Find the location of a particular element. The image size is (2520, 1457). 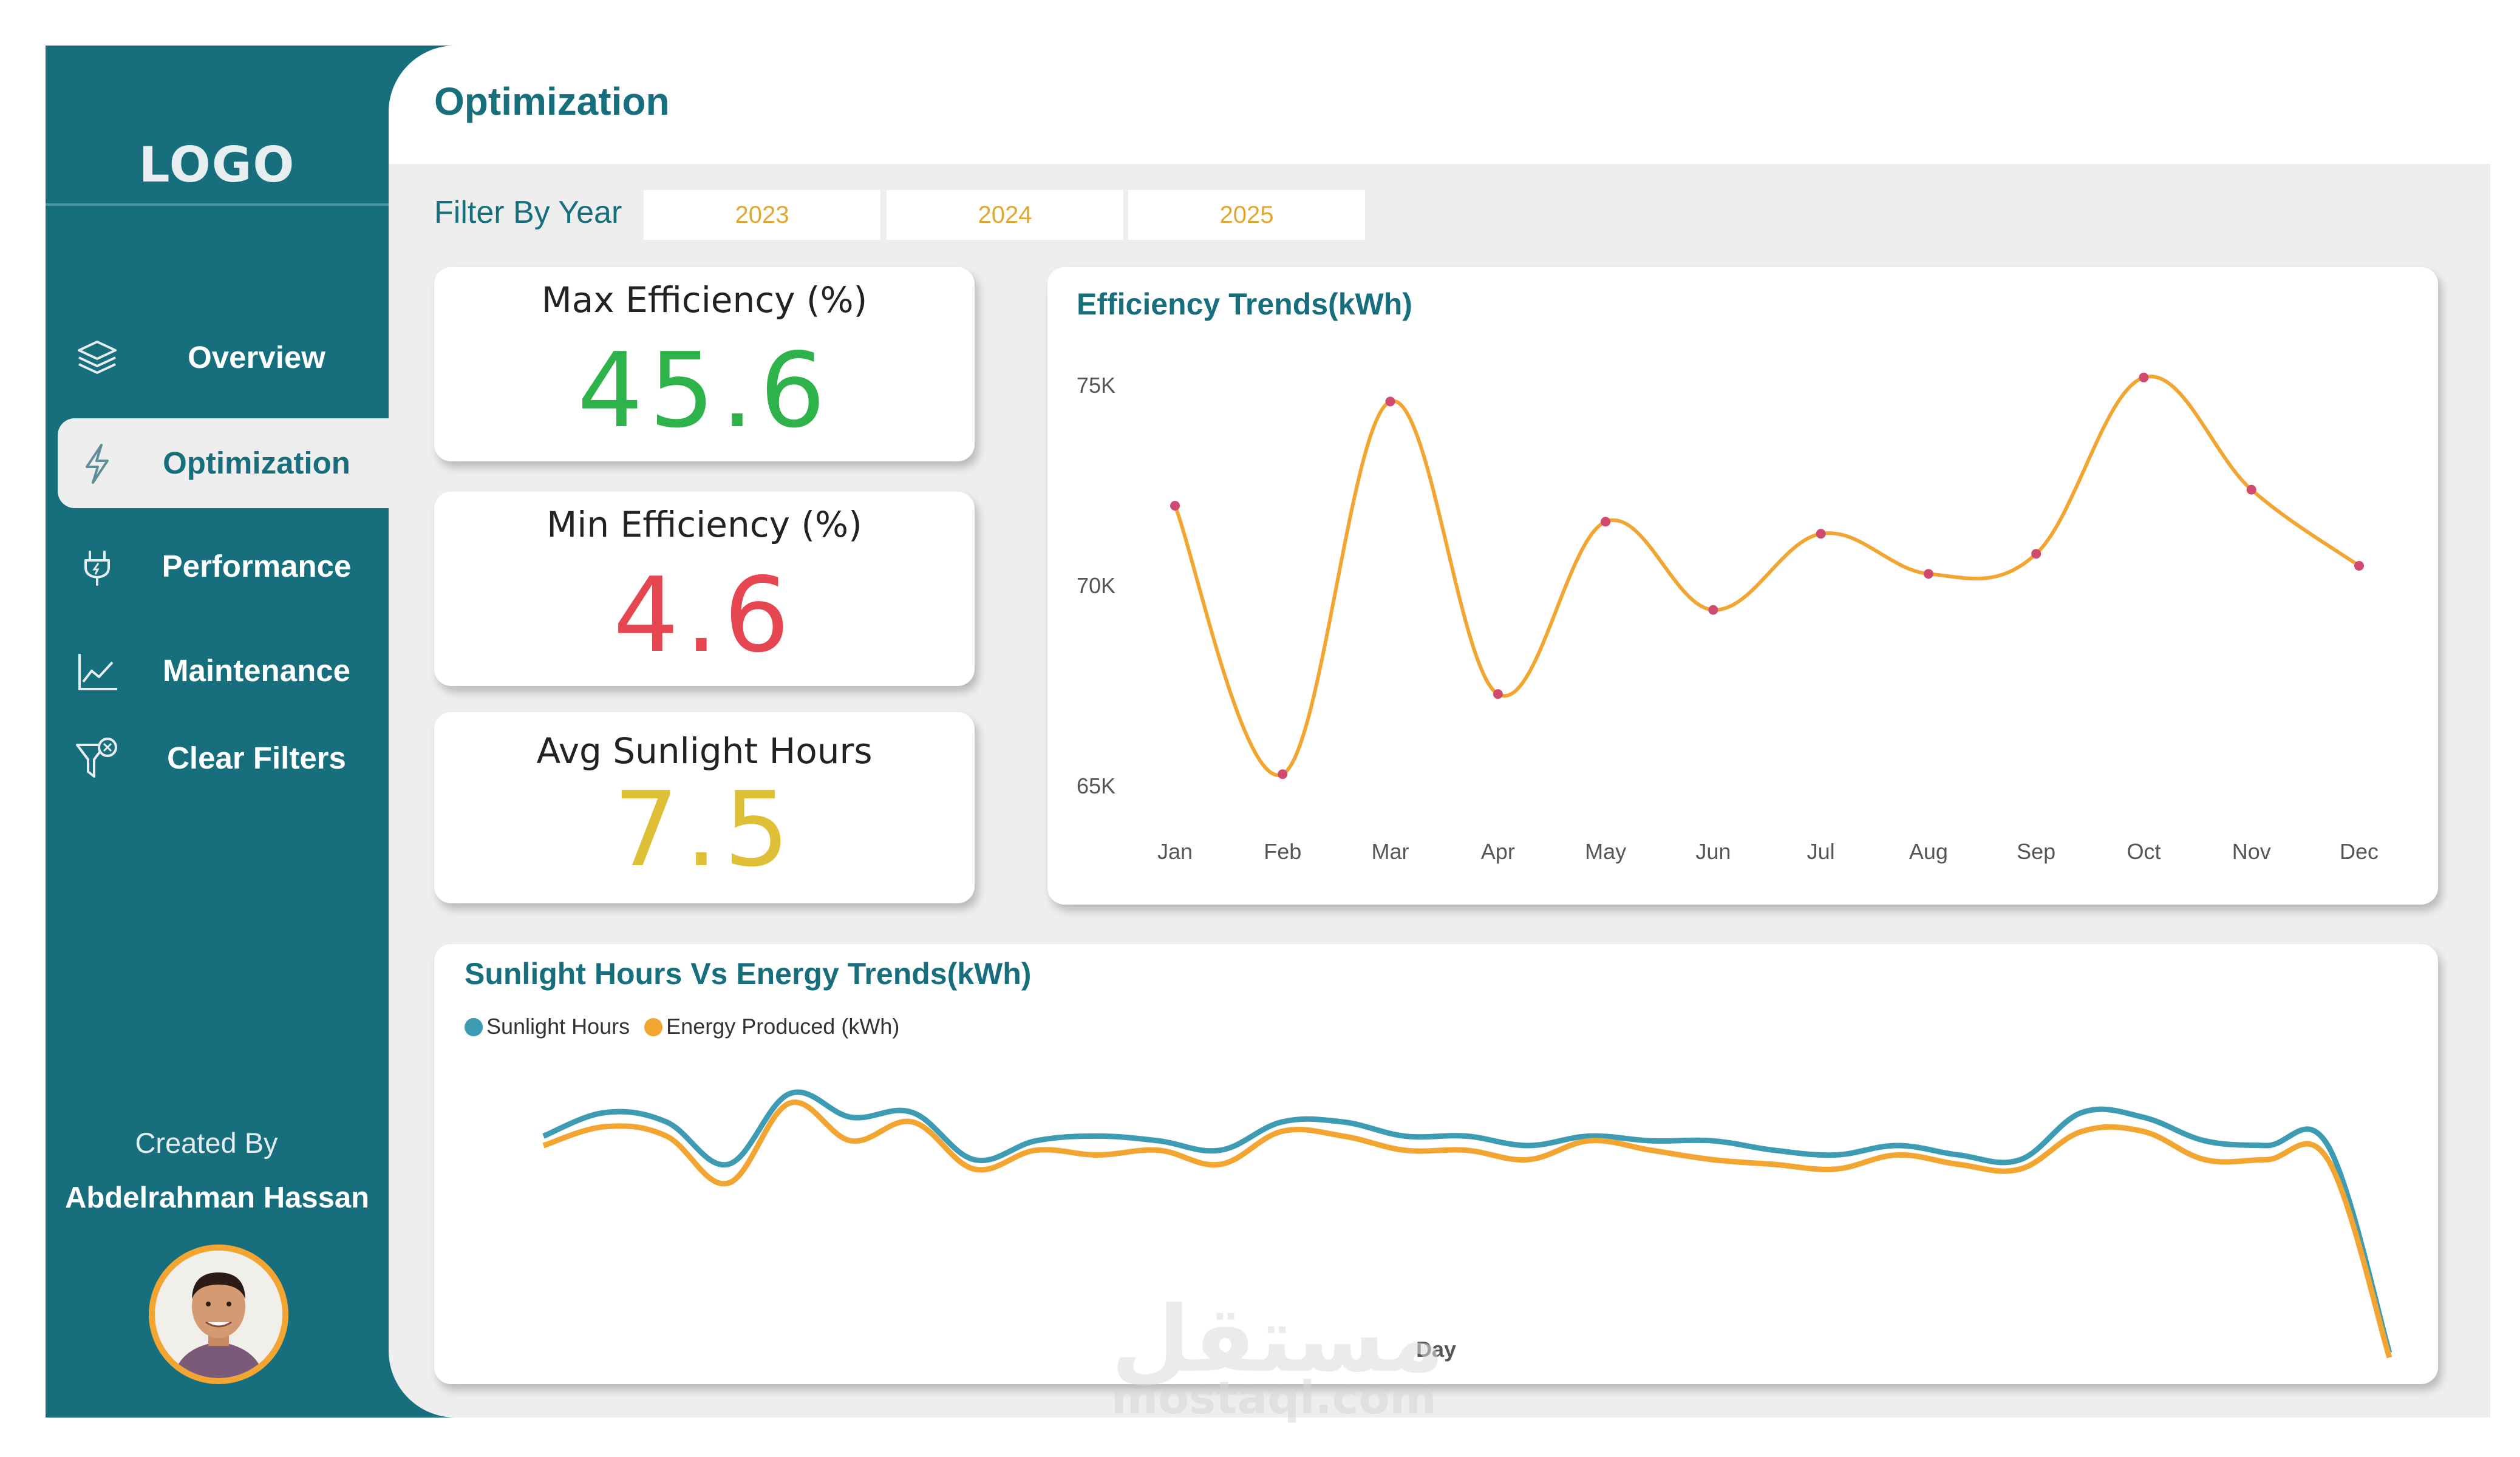

legend-item-sunlight: Sunlight Hours is located at coordinates (547, 1026).